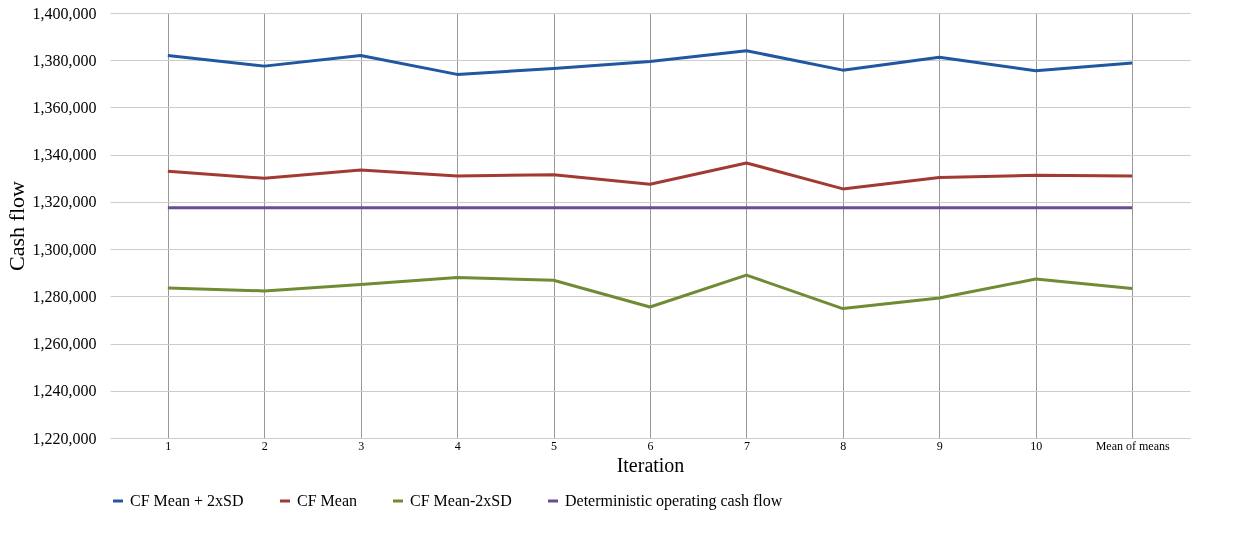 This screenshot has width=1243, height=538. What do you see at coordinates (16, 225) in the screenshot?
I see `y-axis-title: Cash flow` at bounding box center [16, 225].